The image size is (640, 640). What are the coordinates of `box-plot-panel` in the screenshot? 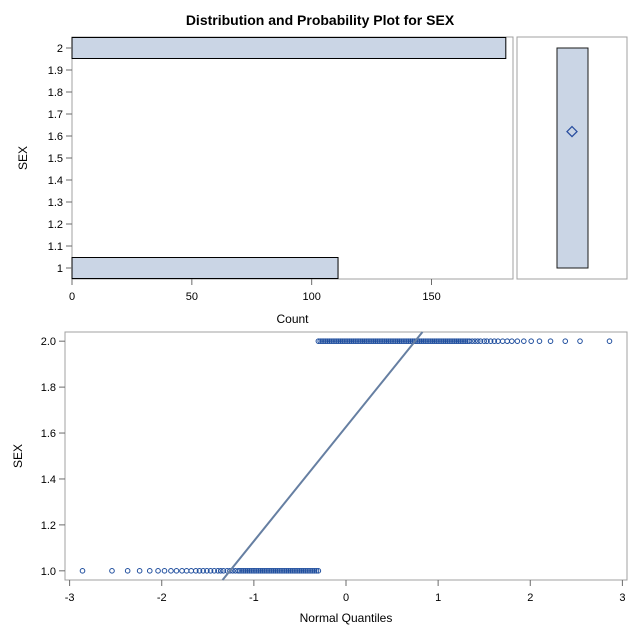 It's located at (572, 158).